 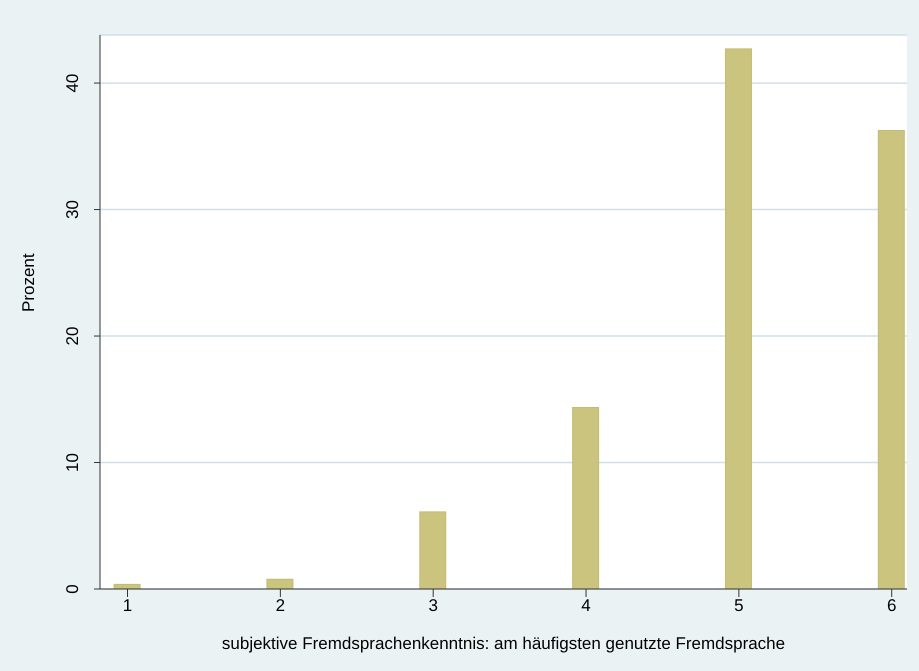 I want to click on x-tick-label: 4, so click(x=586, y=606).